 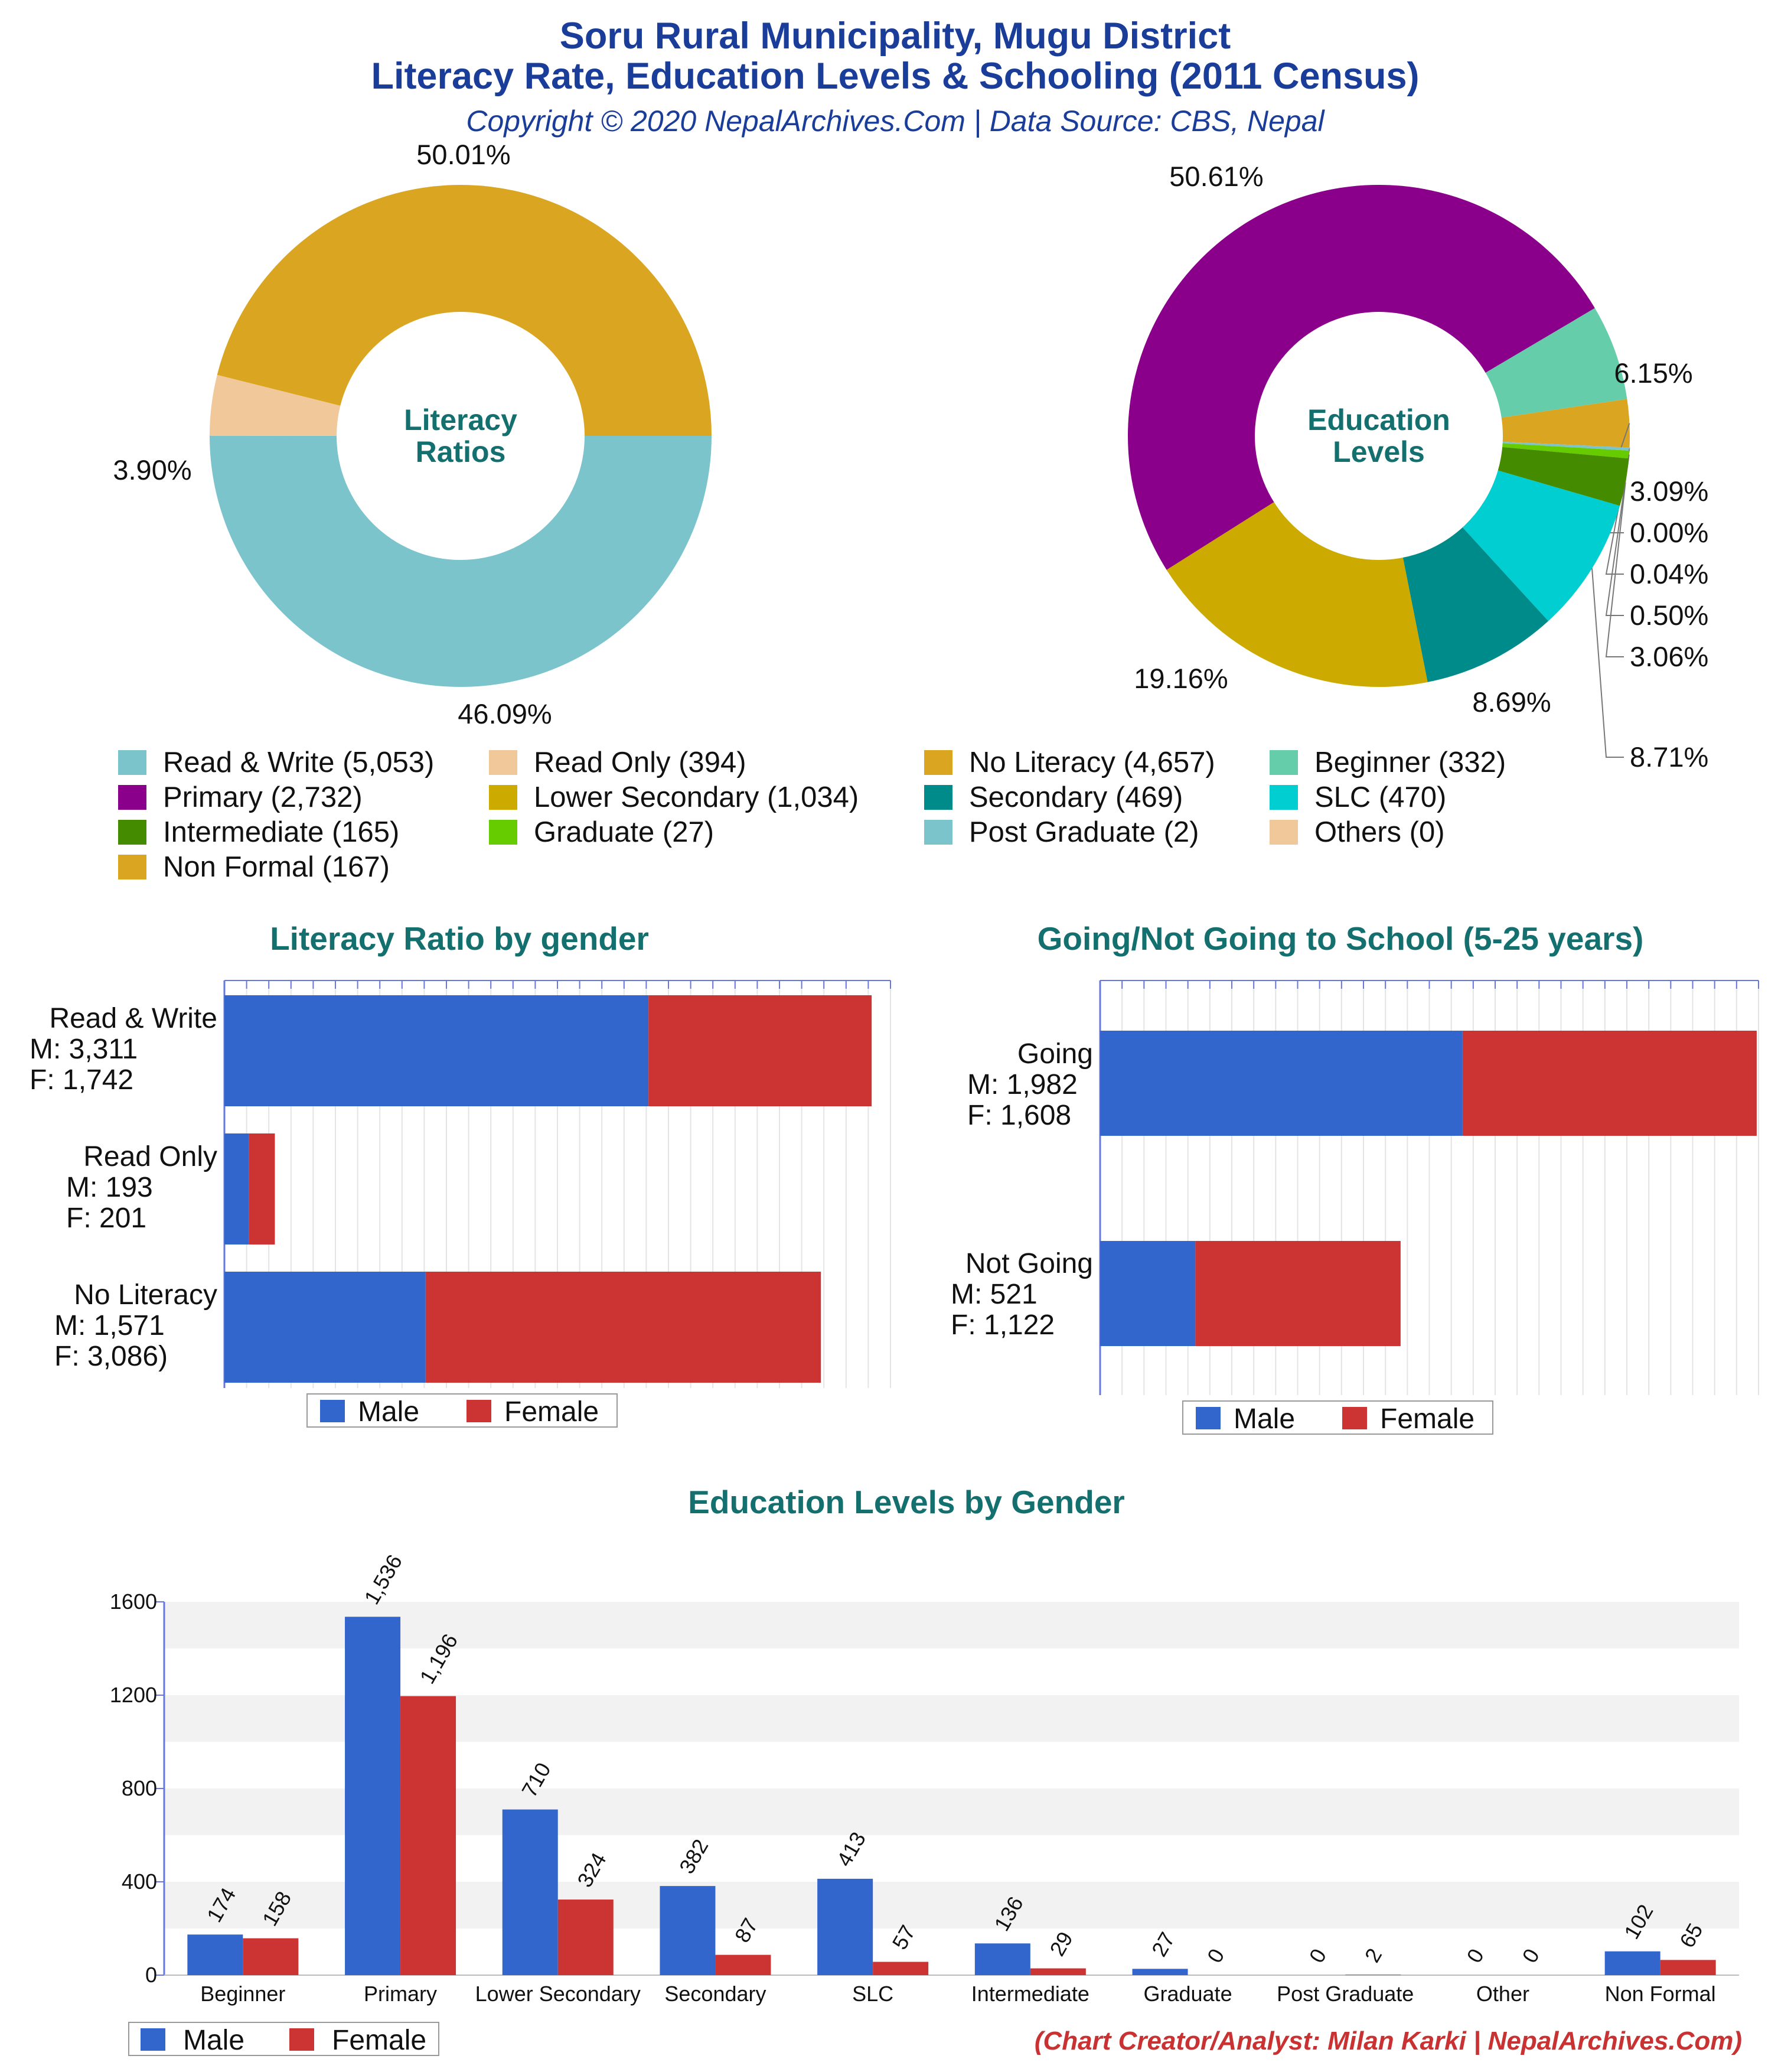 What do you see at coordinates (1187, 1994) in the screenshot?
I see `x-tick-label: Graduate` at bounding box center [1187, 1994].